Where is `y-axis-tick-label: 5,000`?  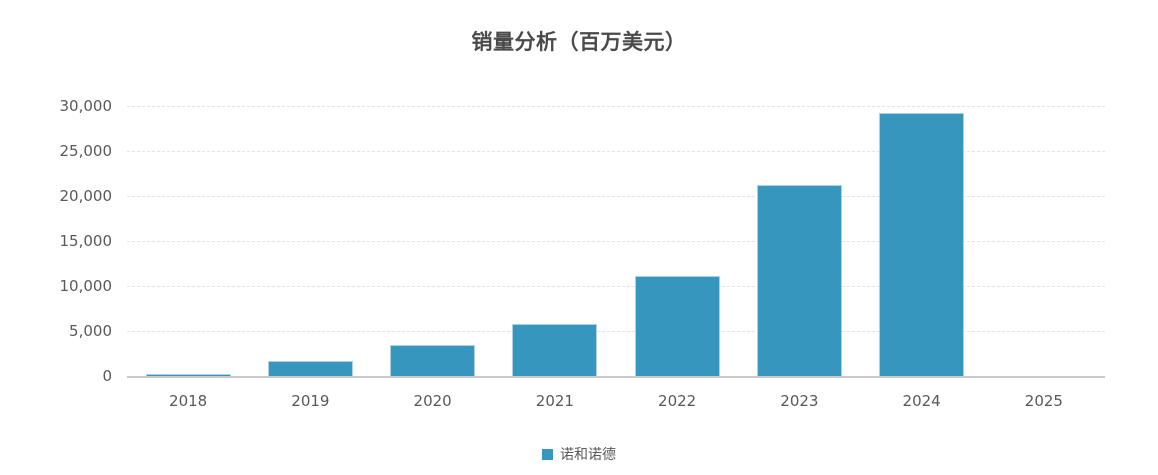 y-axis-tick-label: 5,000 is located at coordinates (90, 331).